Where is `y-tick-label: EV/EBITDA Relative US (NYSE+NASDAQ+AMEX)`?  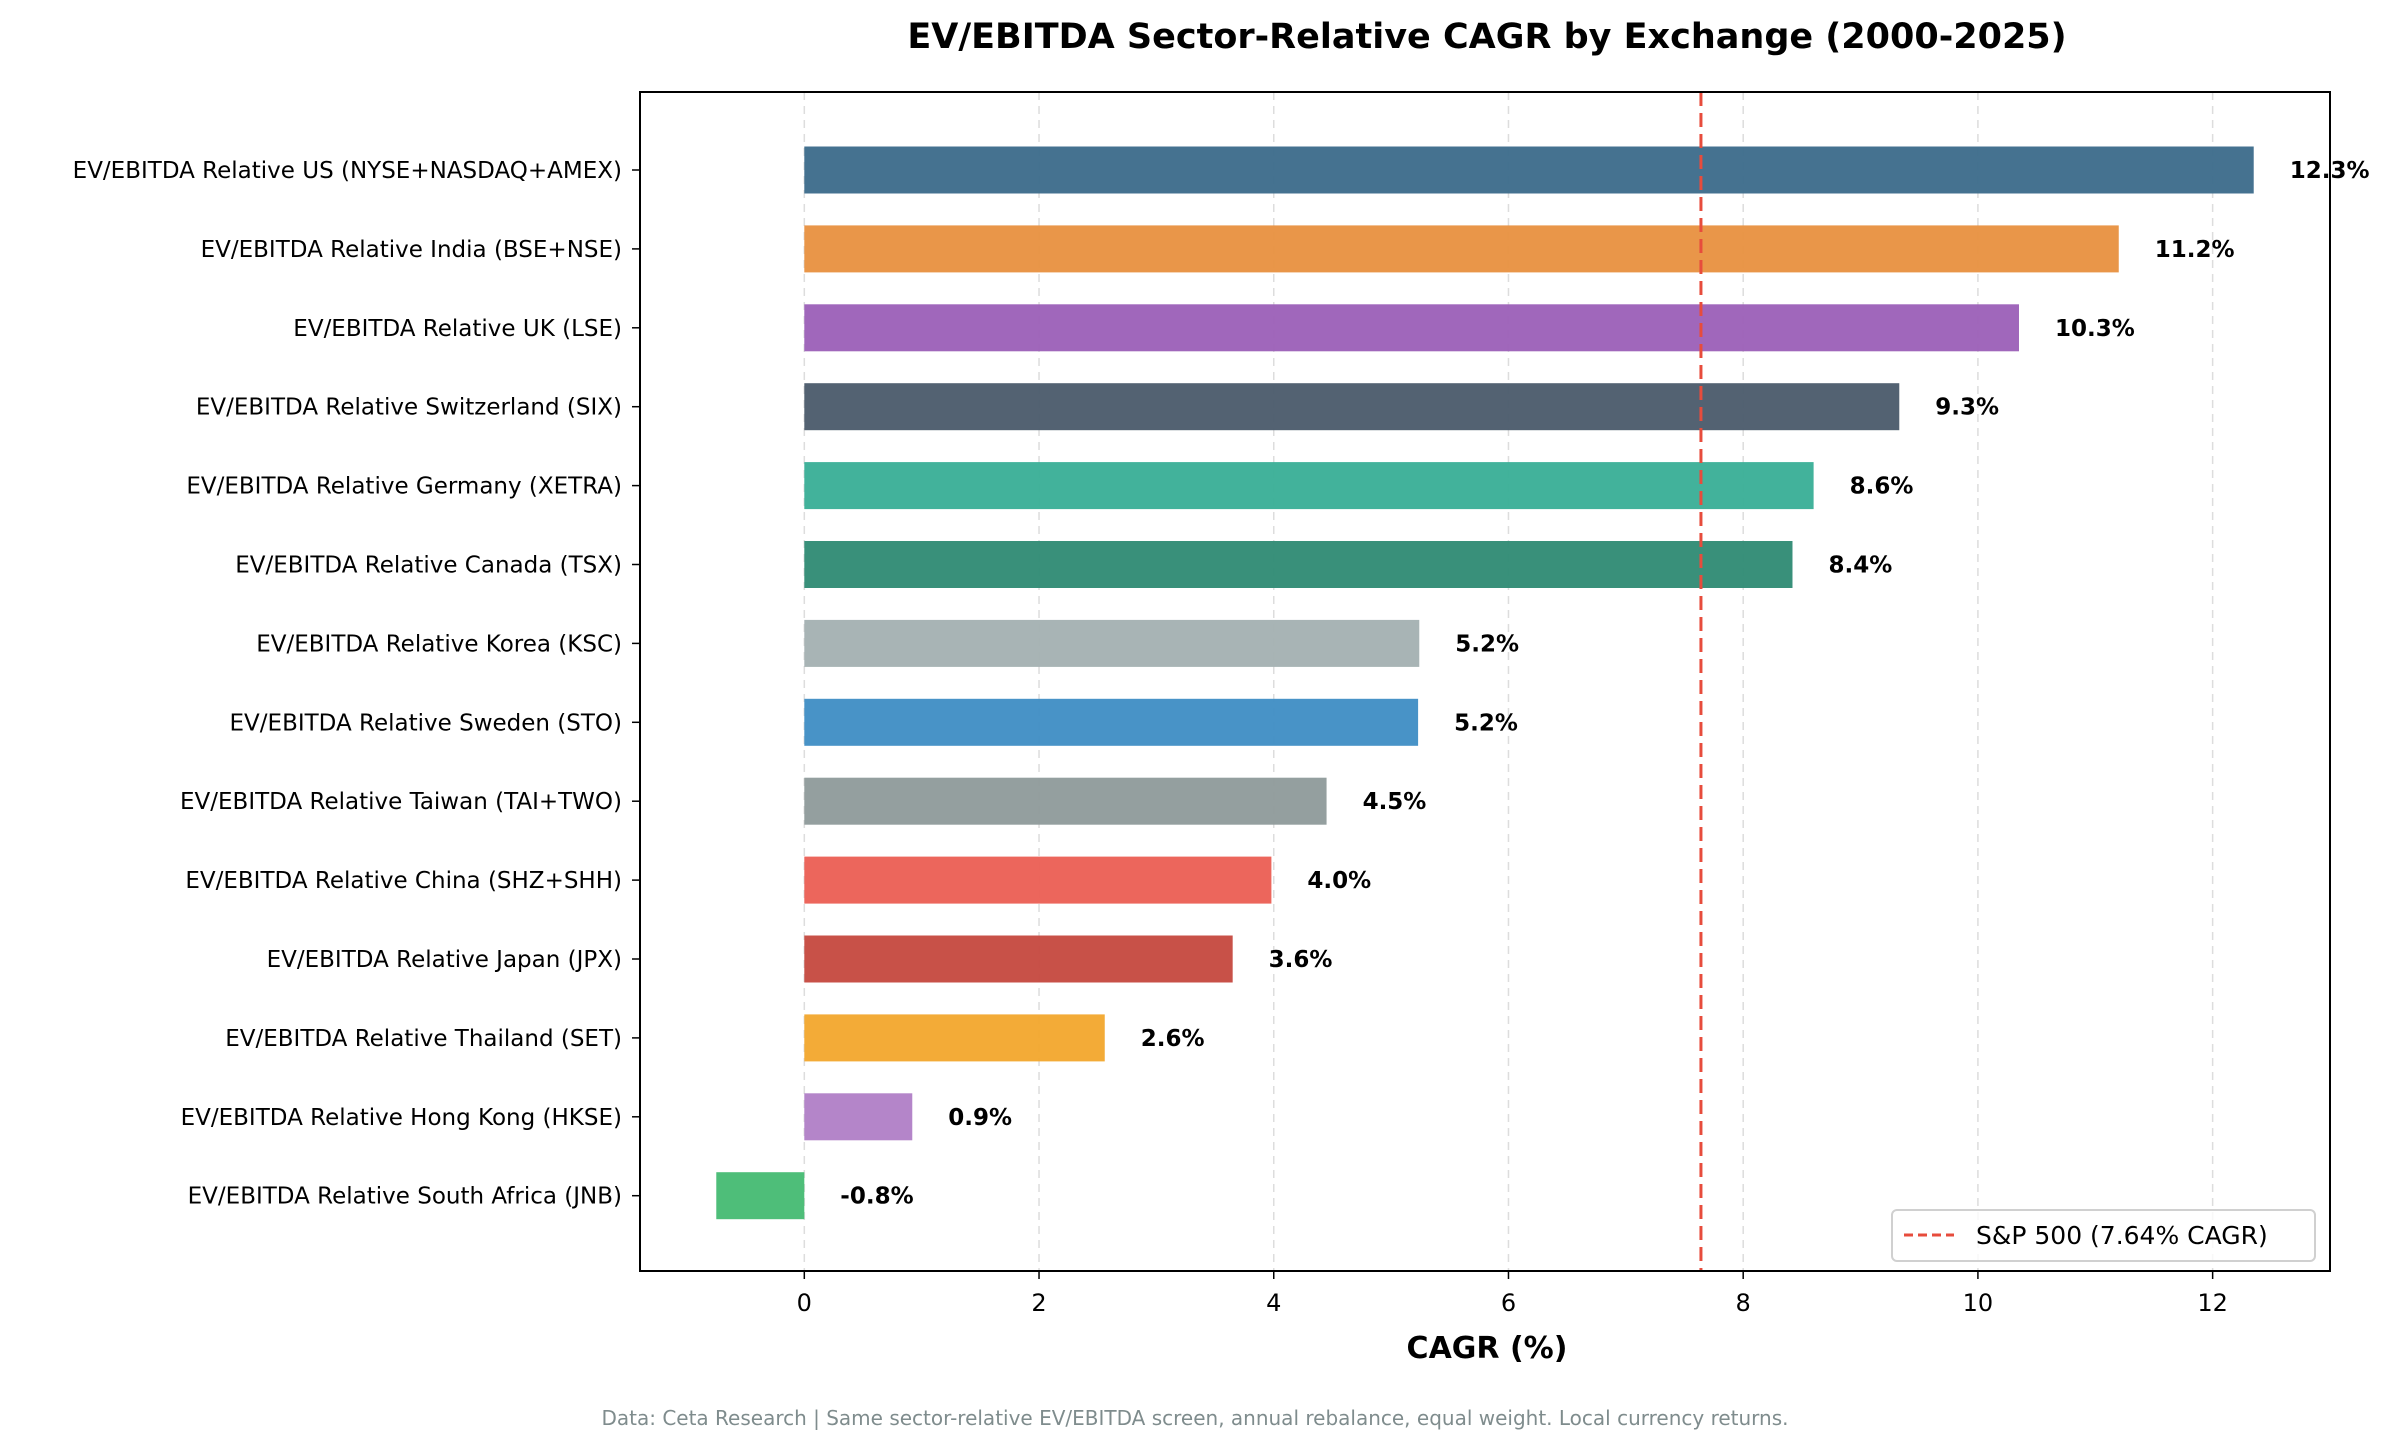 y-tick-label: EV/EBITDA Relative US (NYSE+NASDAQ+AMEX) is located at coordinates (347, 171).